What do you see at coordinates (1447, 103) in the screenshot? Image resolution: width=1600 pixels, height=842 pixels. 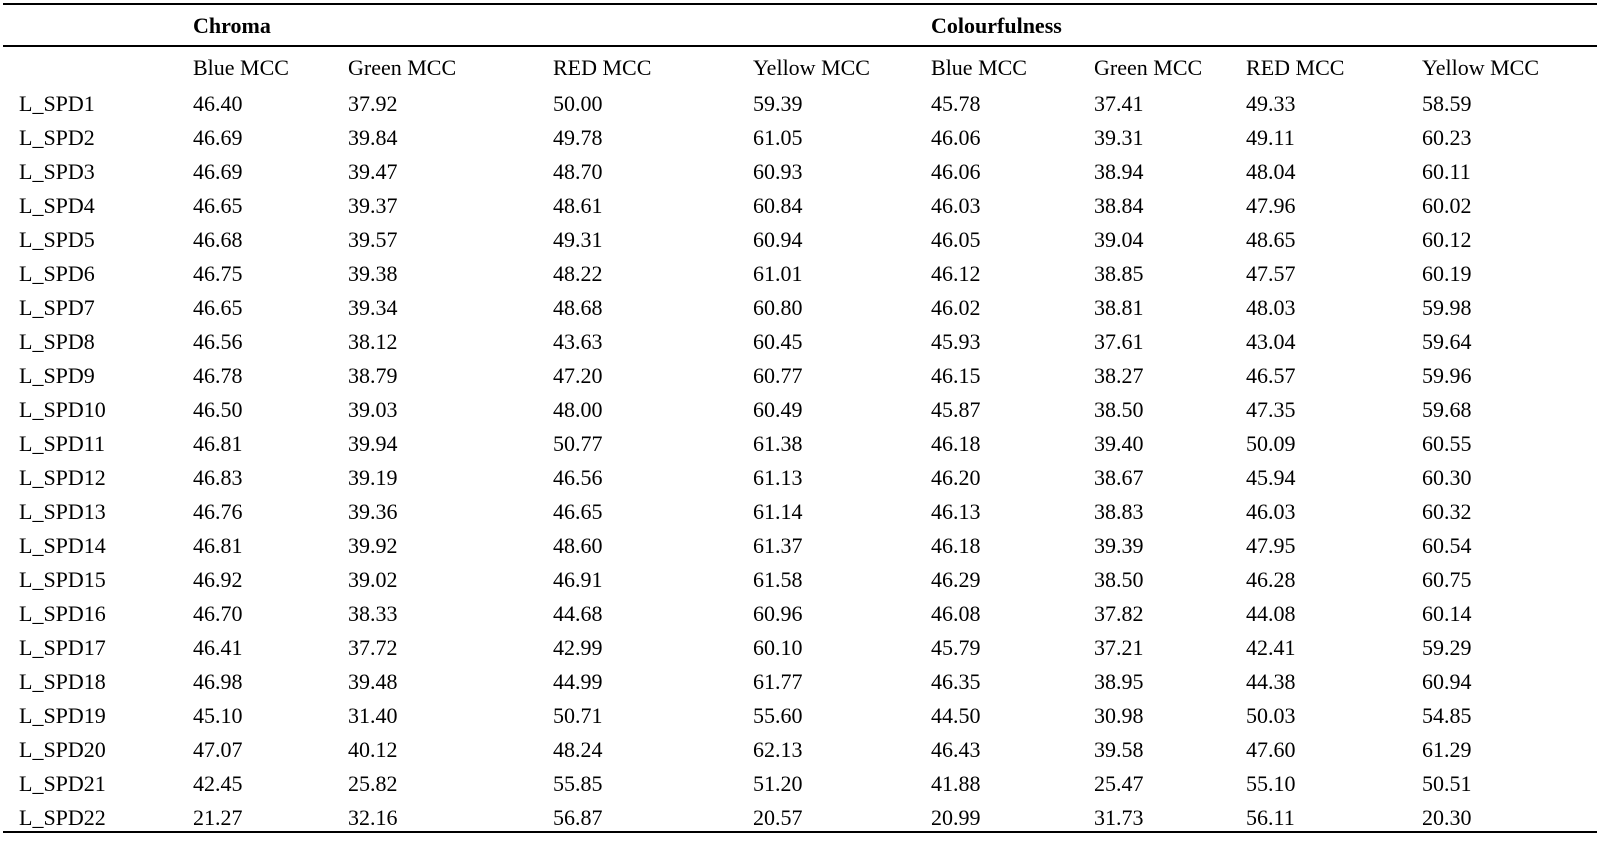 I see `table-cell: 58.59` at bounding box center [1447, 103].